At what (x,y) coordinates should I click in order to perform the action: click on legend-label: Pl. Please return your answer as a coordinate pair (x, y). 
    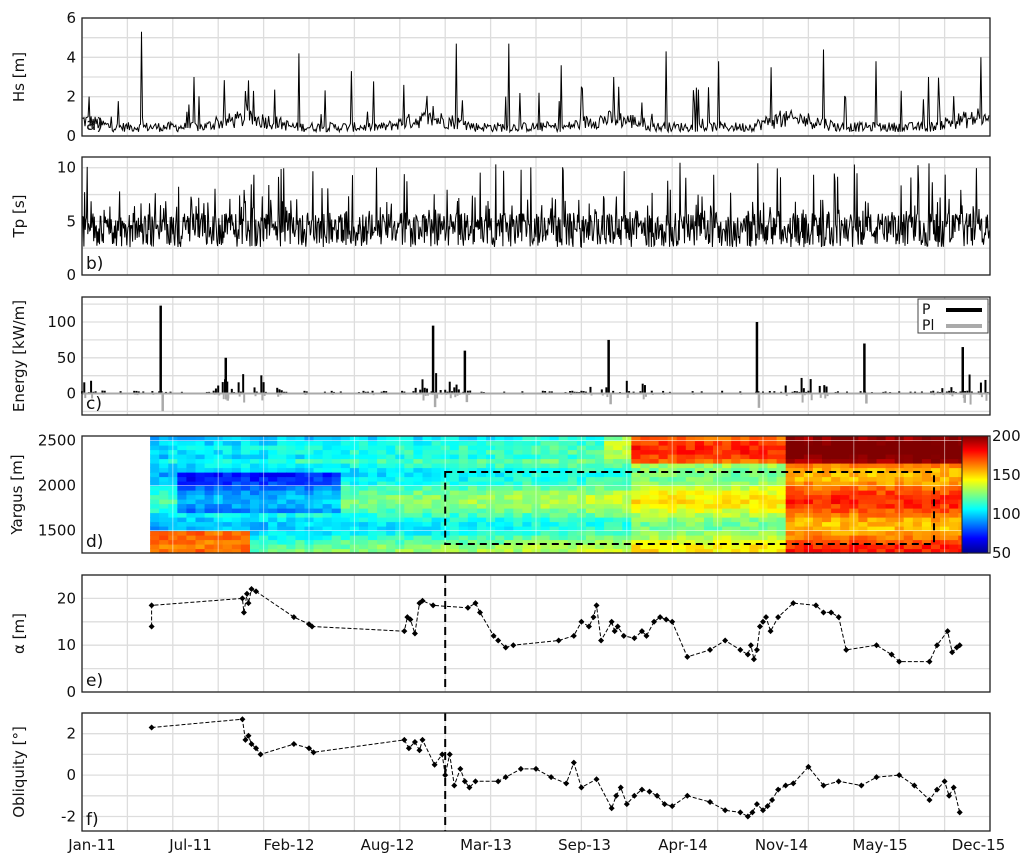
    Looking at the image, I should click on (928, 326).